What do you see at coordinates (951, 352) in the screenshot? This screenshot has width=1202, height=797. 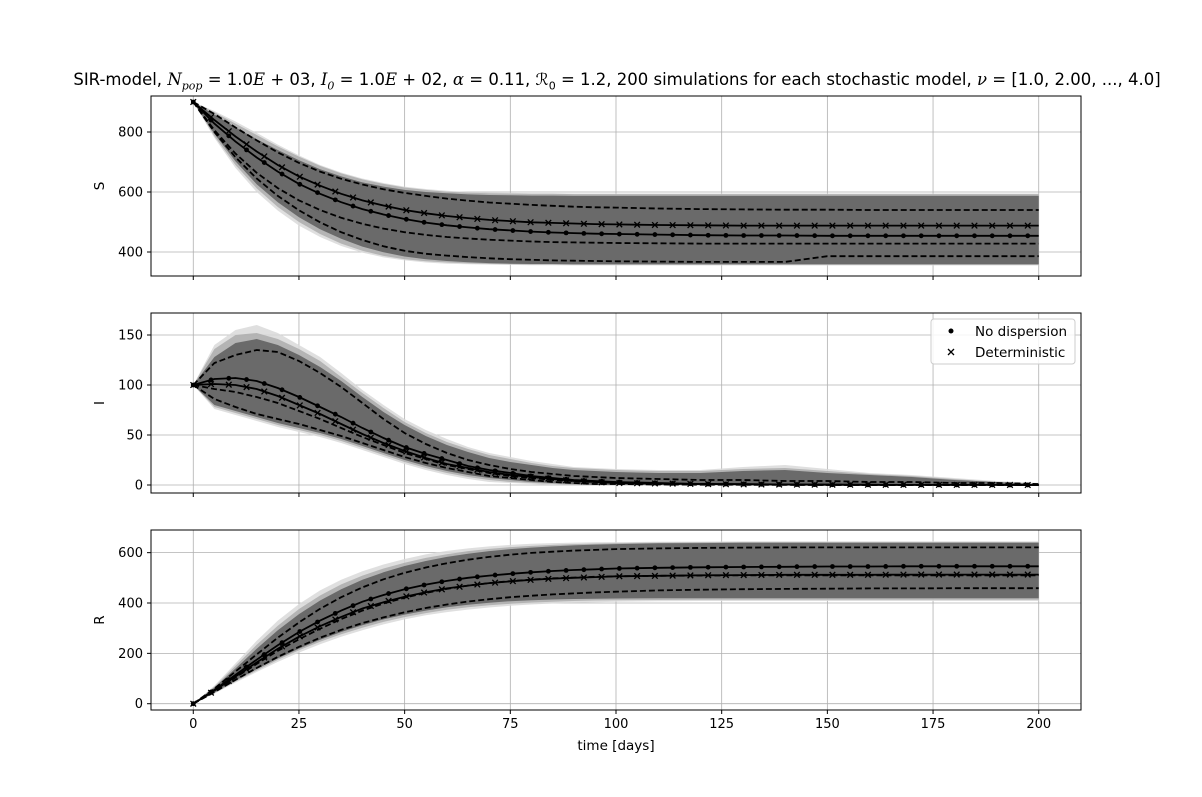 I see `legend-x-icon` at bounding box center [951, 352].